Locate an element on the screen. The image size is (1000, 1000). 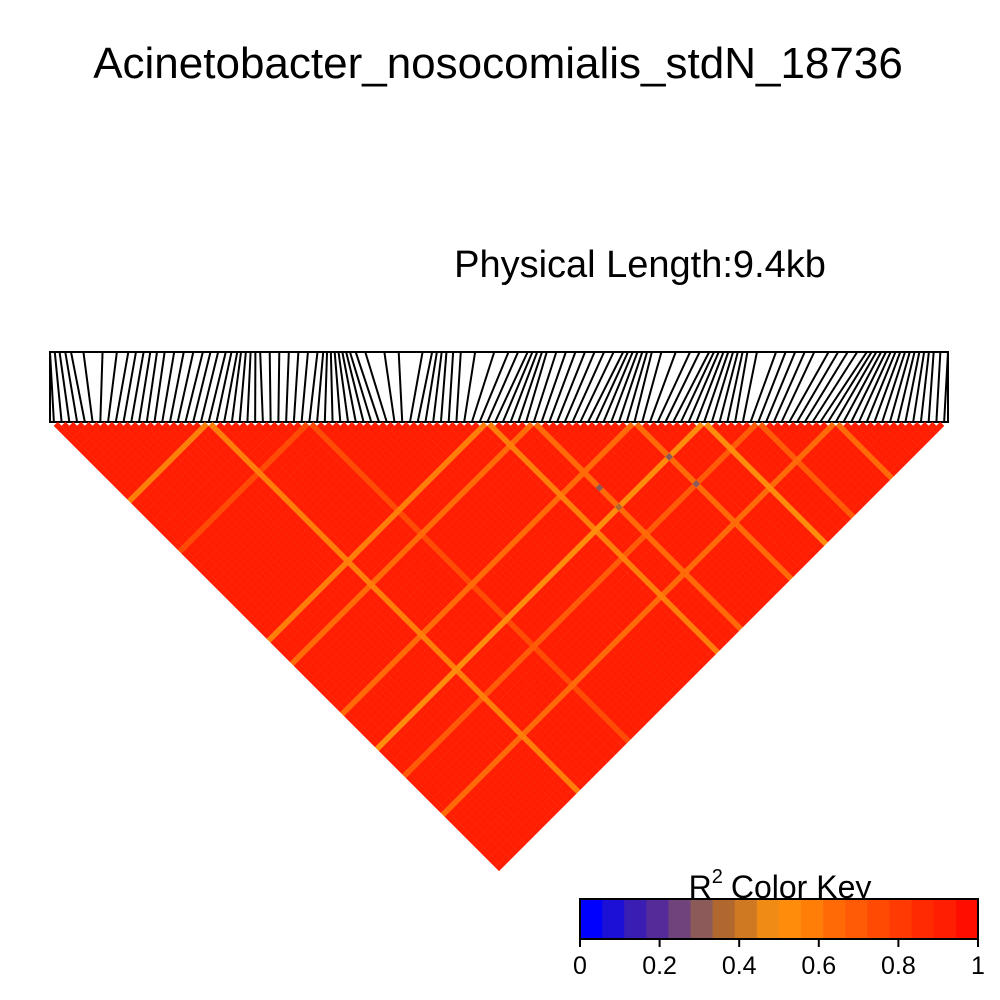
chart-subtitle: Physical Length:9.4kb is located at coordinates (640, 265).